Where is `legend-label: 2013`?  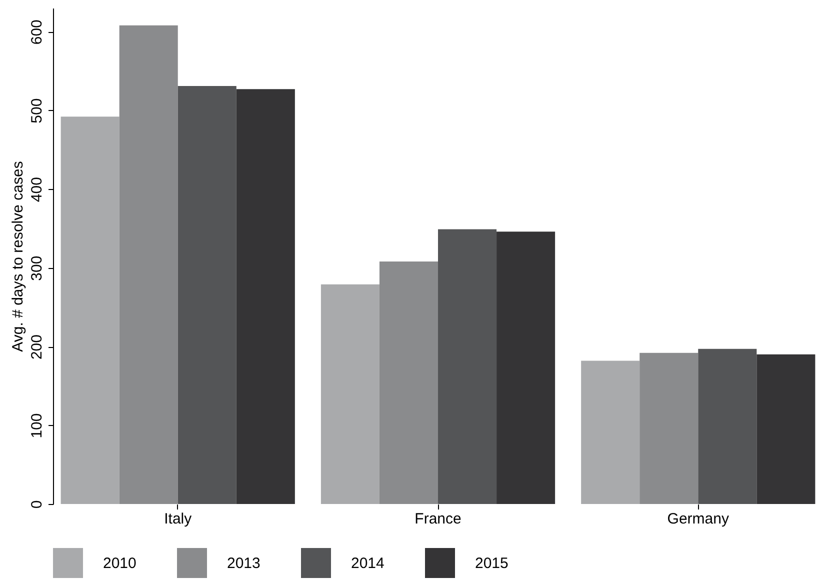 legend-label: 2013 is located at coordinates (243, 563).